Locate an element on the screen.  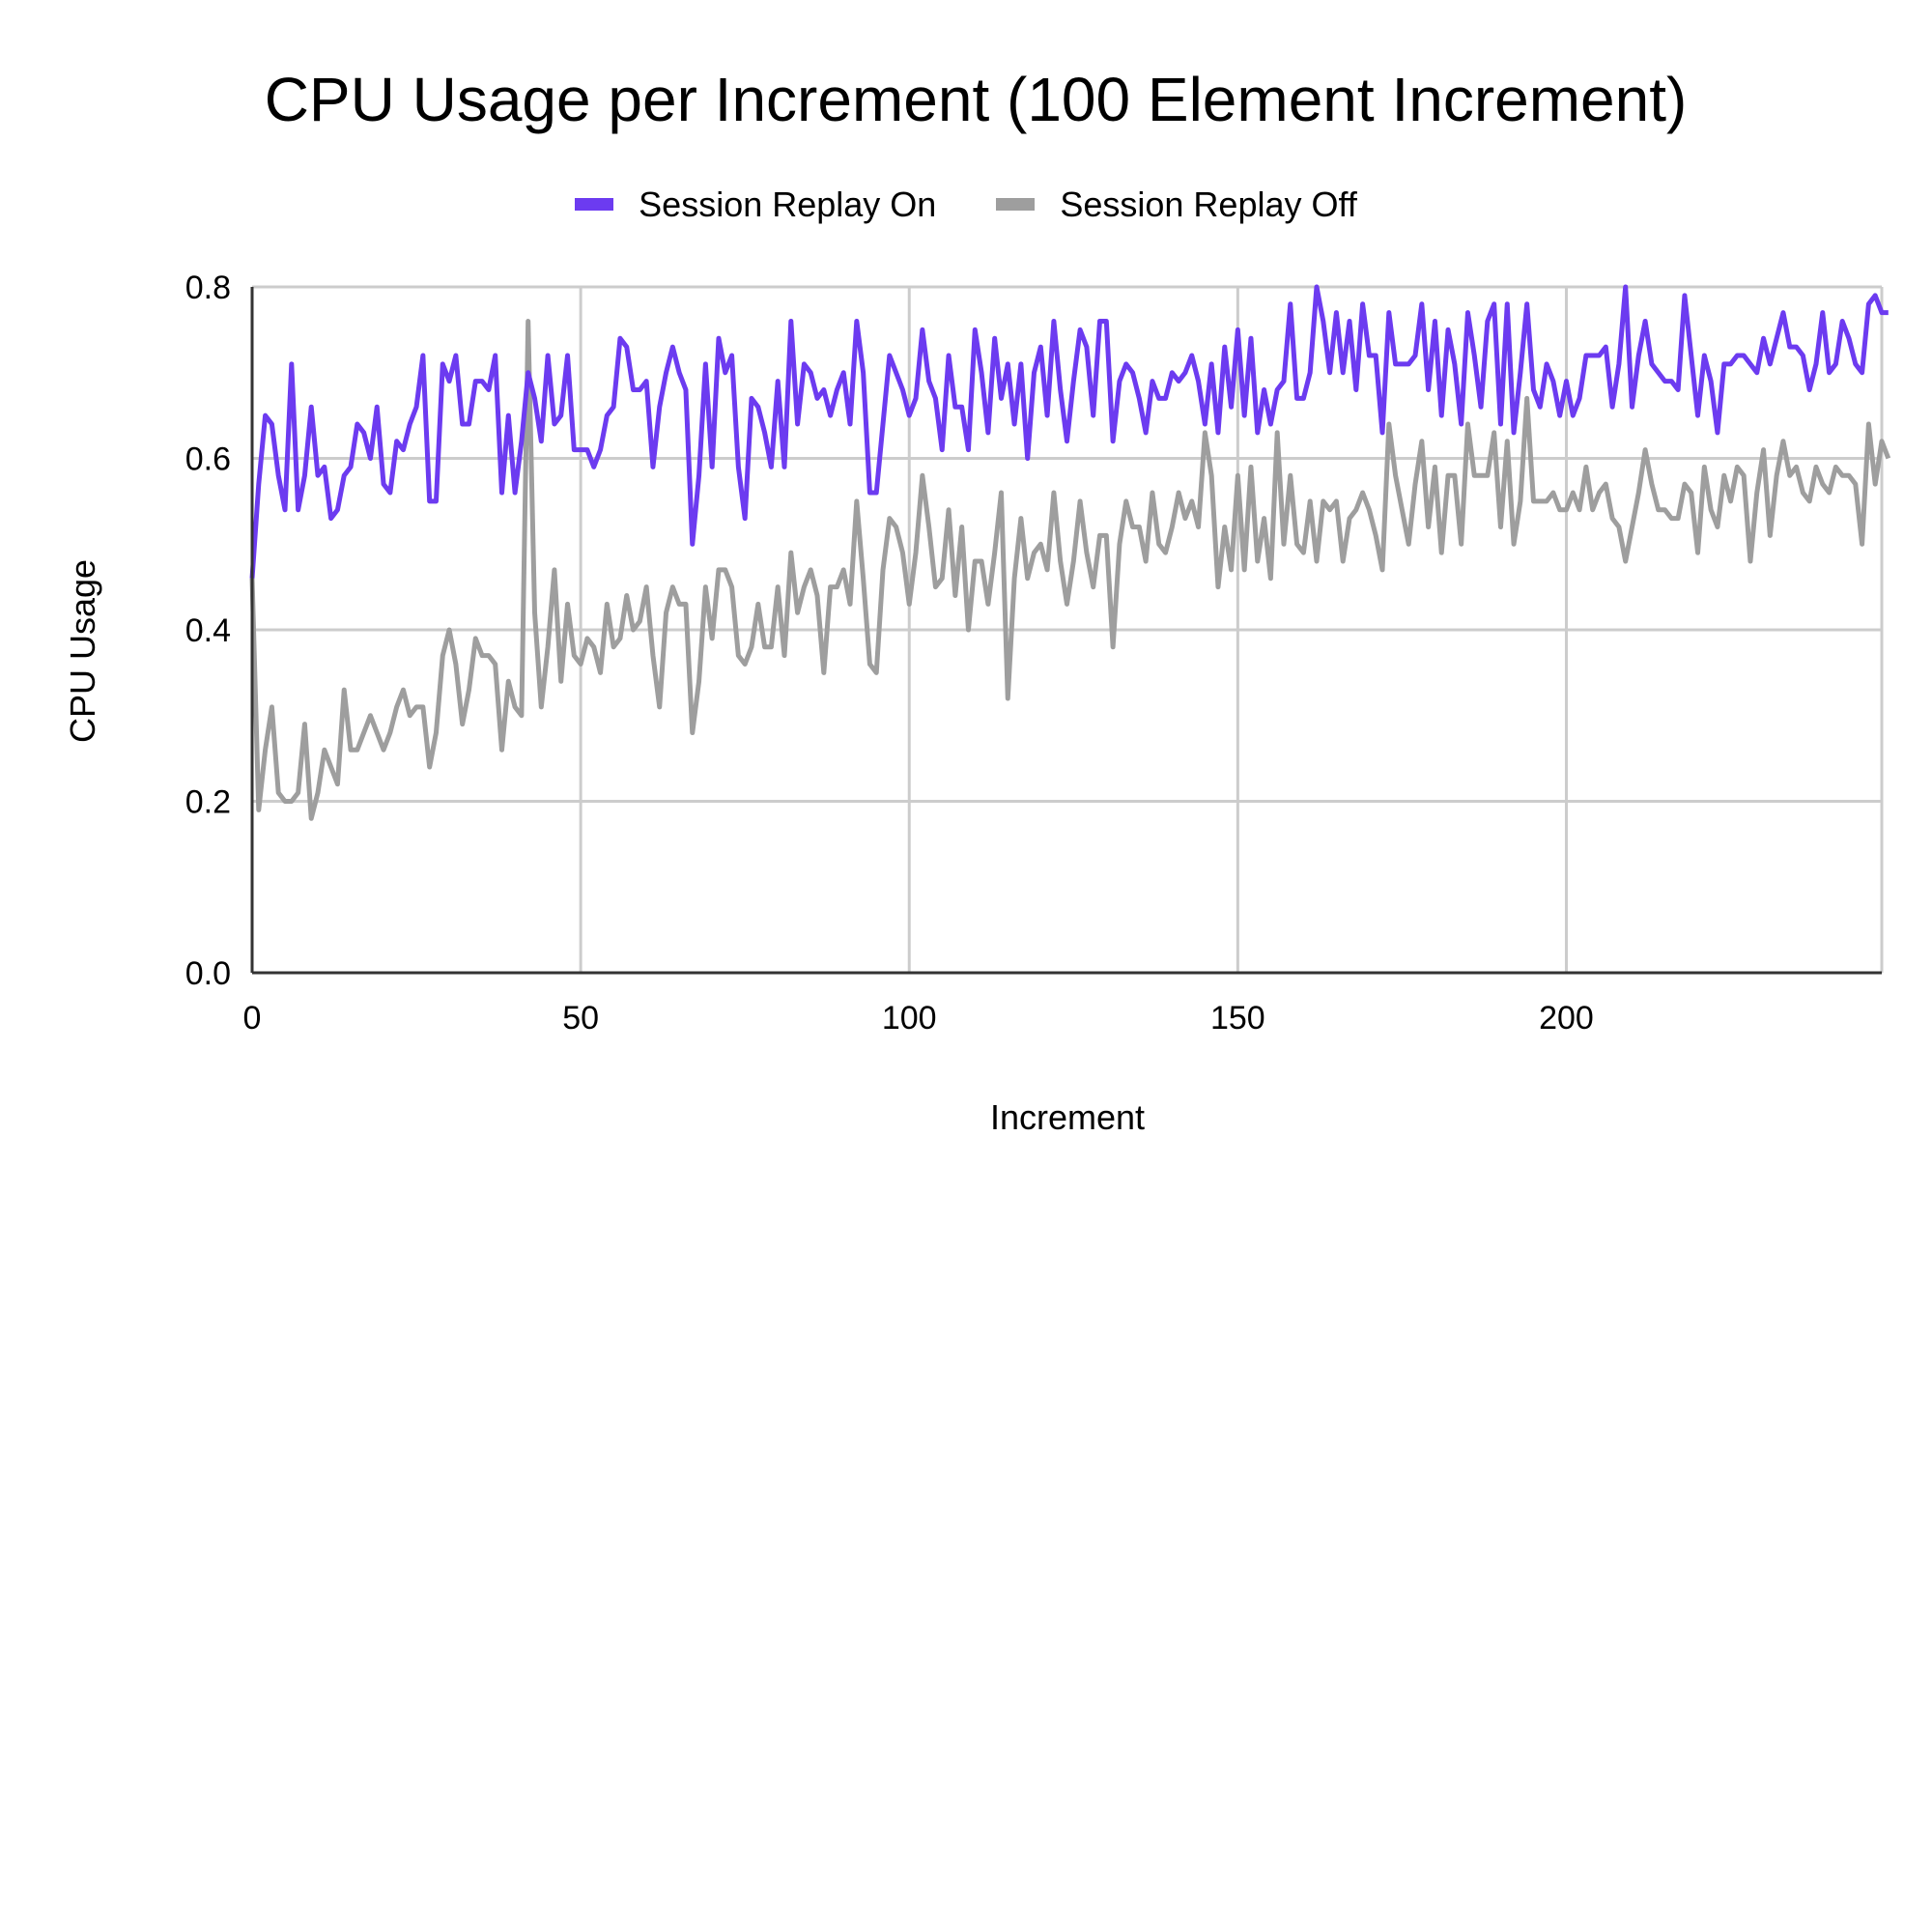
x-tick-label: 100 is located at coordinates (909, 1018).